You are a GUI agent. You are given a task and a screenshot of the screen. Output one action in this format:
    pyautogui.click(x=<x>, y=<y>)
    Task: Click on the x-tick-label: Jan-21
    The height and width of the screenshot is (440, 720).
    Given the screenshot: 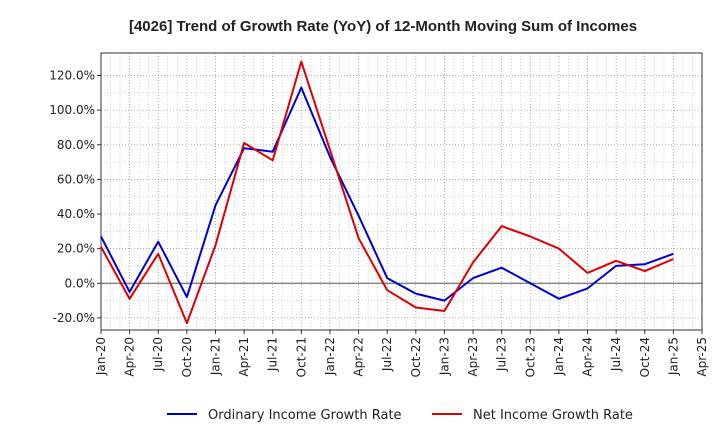 What is the action you would take?
    pyautogui.click(x=215, y=356)
    